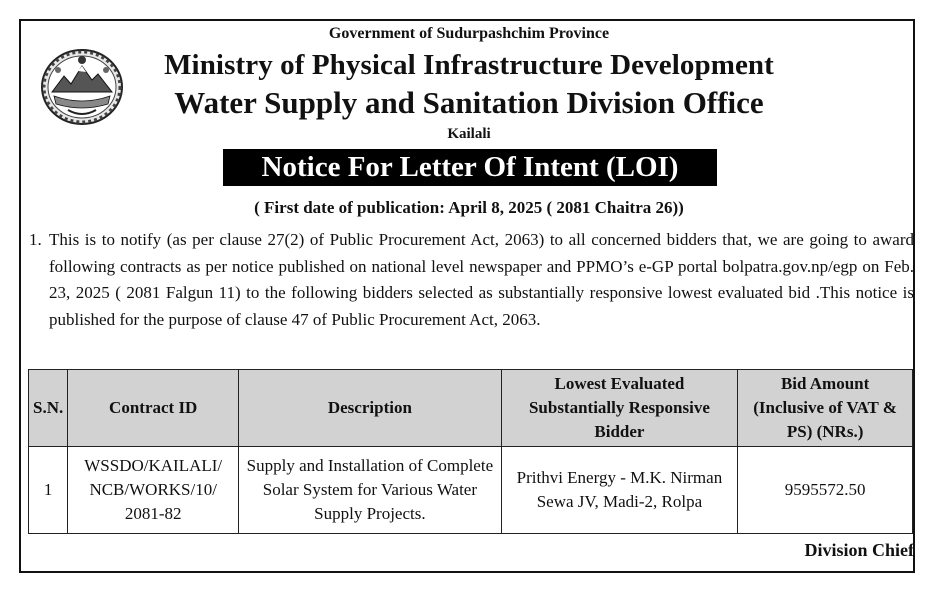  What do you see at coordinates (370, 408) in the screenshot?
I see `header-description: Description` at bounding box center [370, 408].